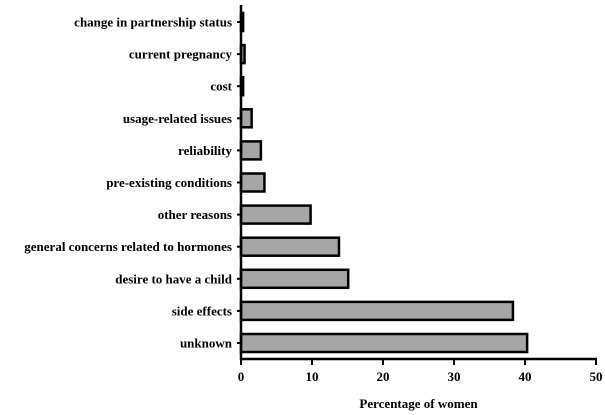 The height and width of the screenshot is (415, 605). Describe the element at coordinates (596, 376) in the screenshot. I see `x-tick-label: 50` at that location.